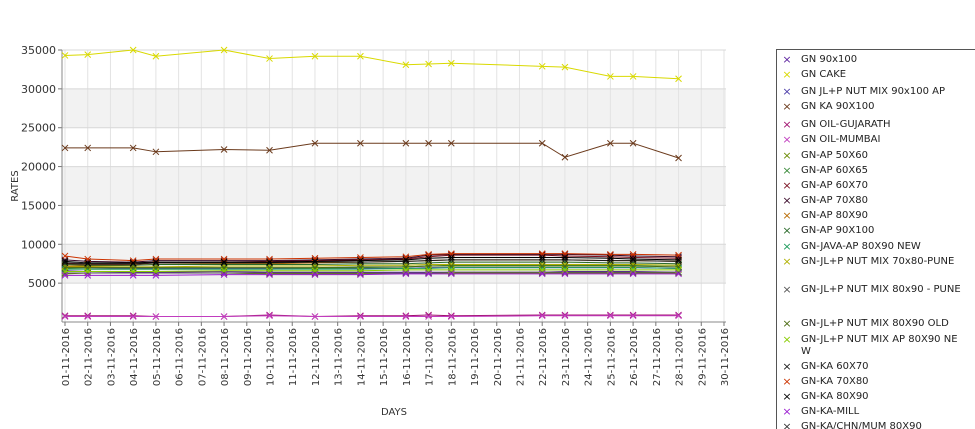 This screenshot has height=429, width=975. I want to click on x-tick-label: 06-11-2016, so click(180, 357).